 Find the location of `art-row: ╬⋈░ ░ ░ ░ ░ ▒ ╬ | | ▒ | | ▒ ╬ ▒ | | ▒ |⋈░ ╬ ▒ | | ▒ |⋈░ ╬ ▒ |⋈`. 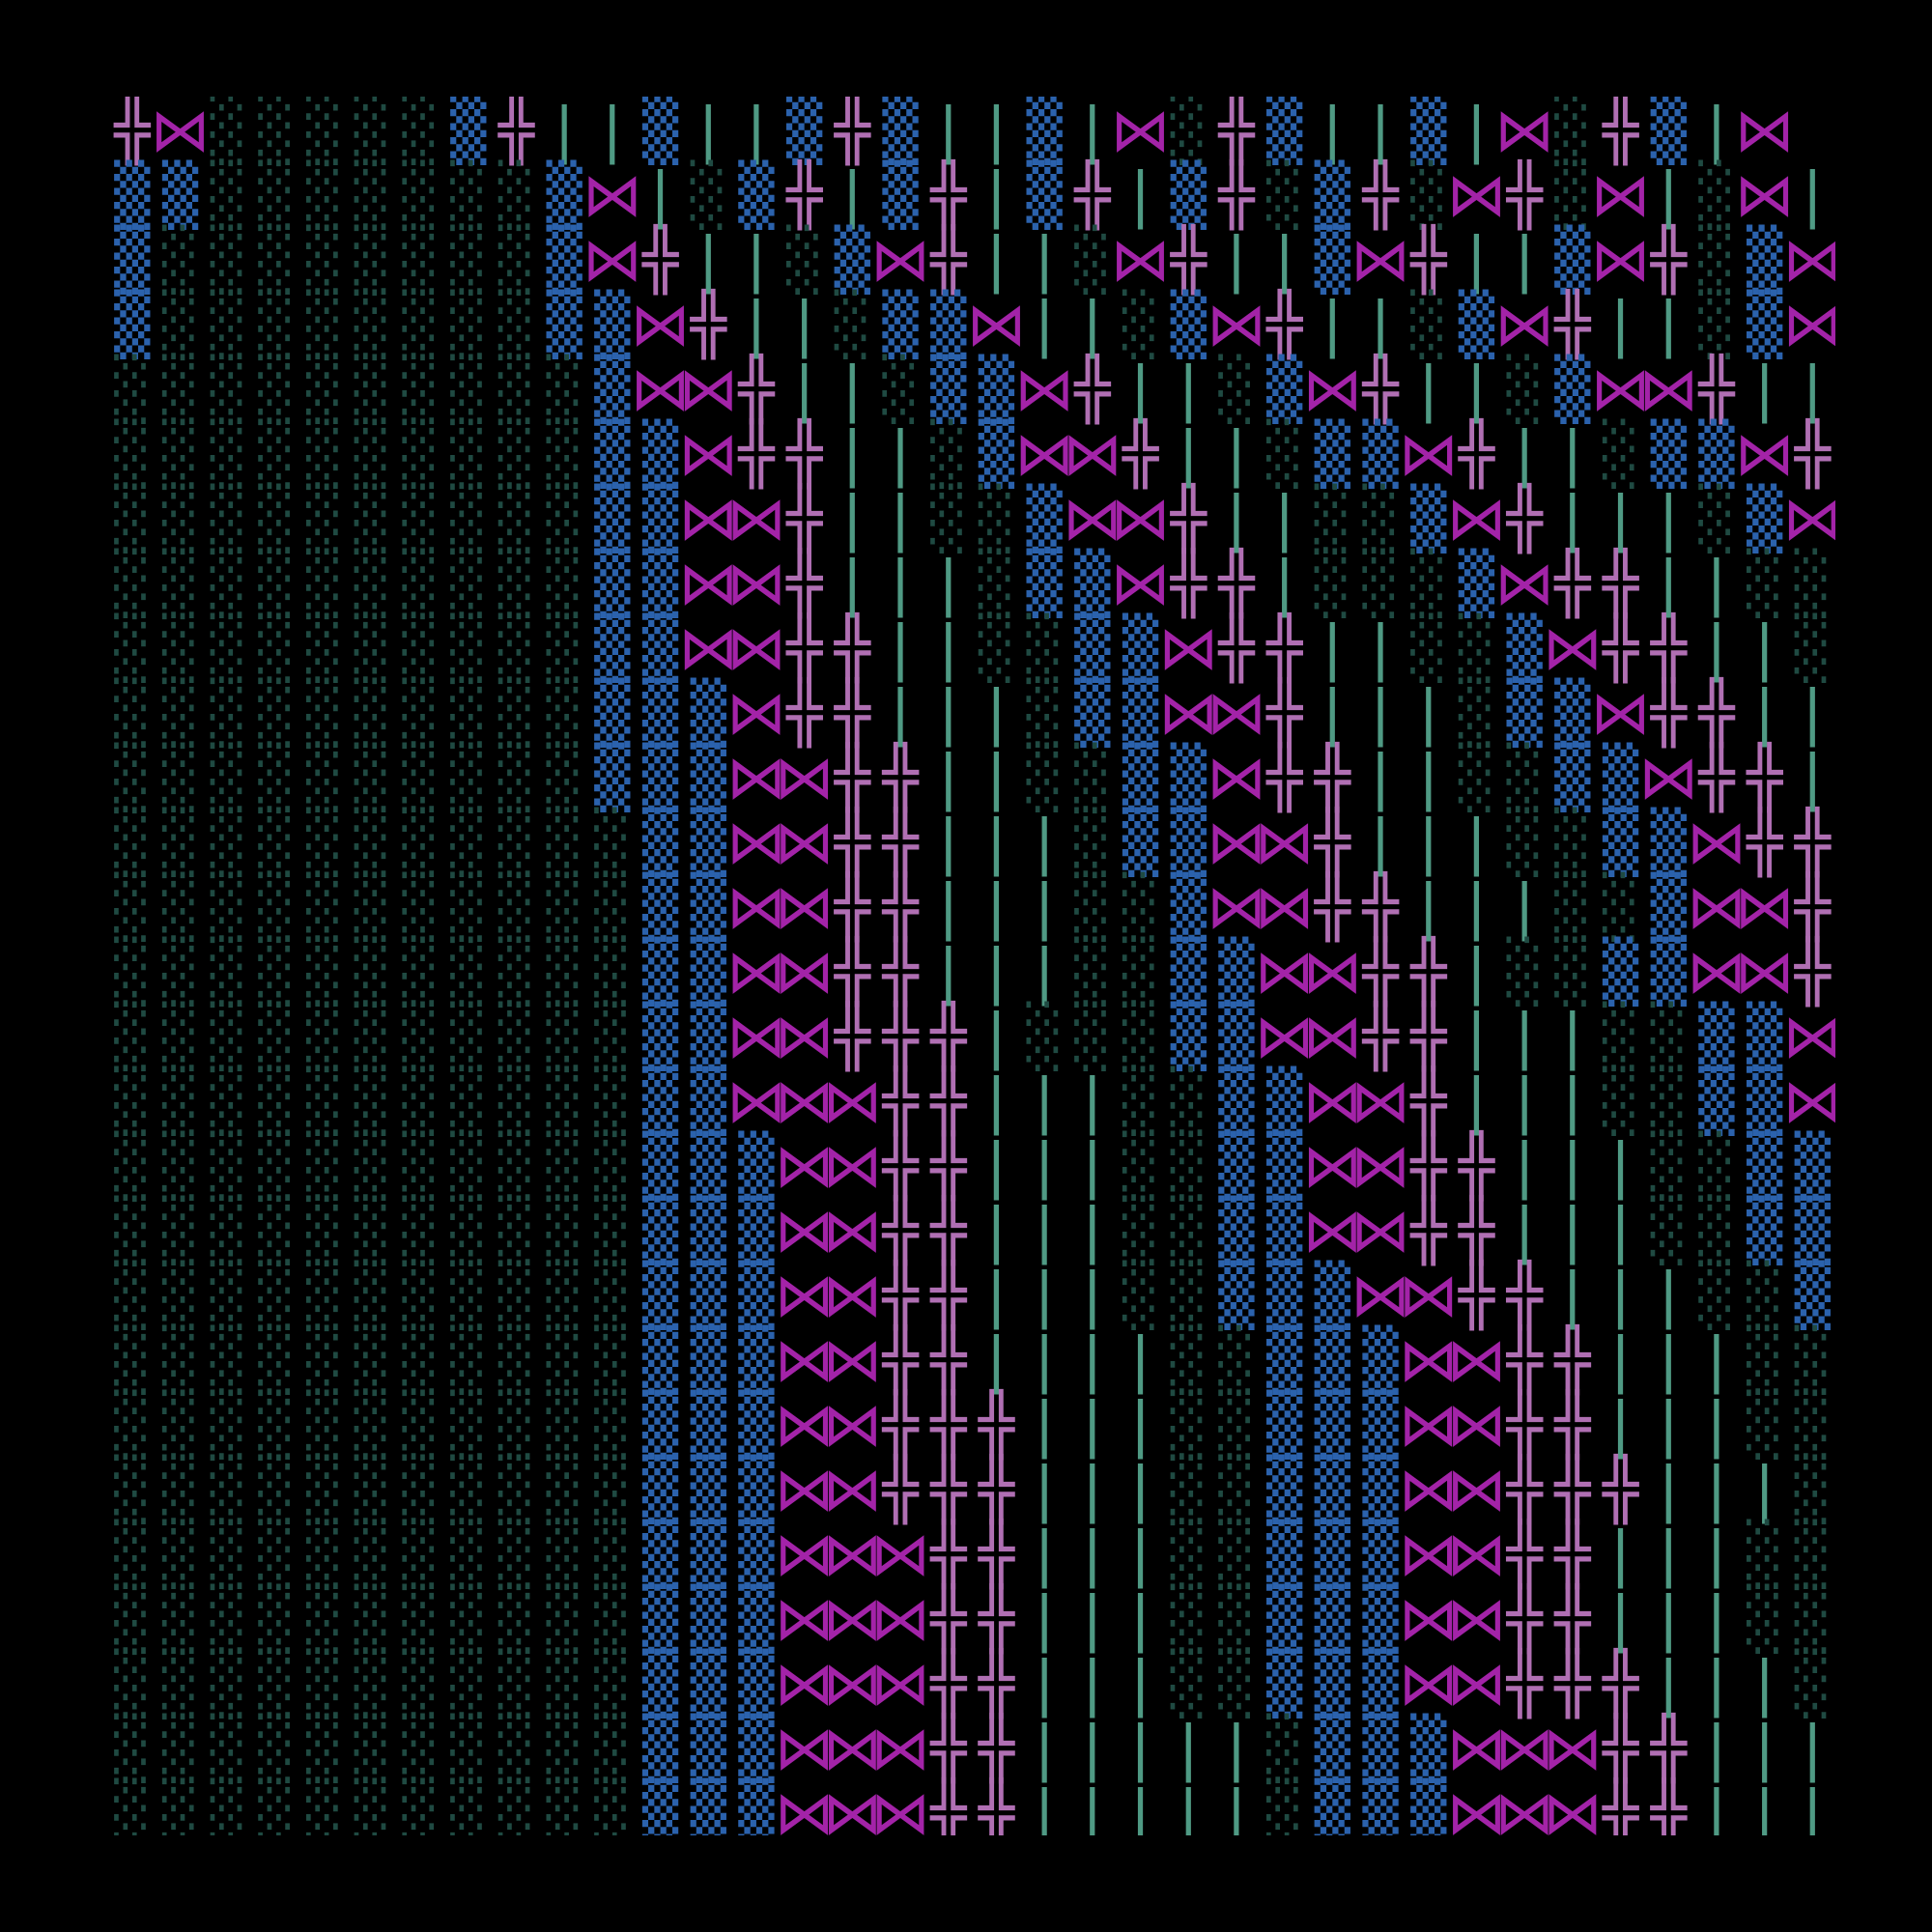

art-row: ╬⋈░ ░ ░ ░ ░ ▒ ╬ | | ▒ | | ▒ ╬ ▒ | | ▒ |⋈░ ╬ ▒ | | ▒ |⋈░ ╬ ▒ |⋈ is located at coordinates (953, 130).